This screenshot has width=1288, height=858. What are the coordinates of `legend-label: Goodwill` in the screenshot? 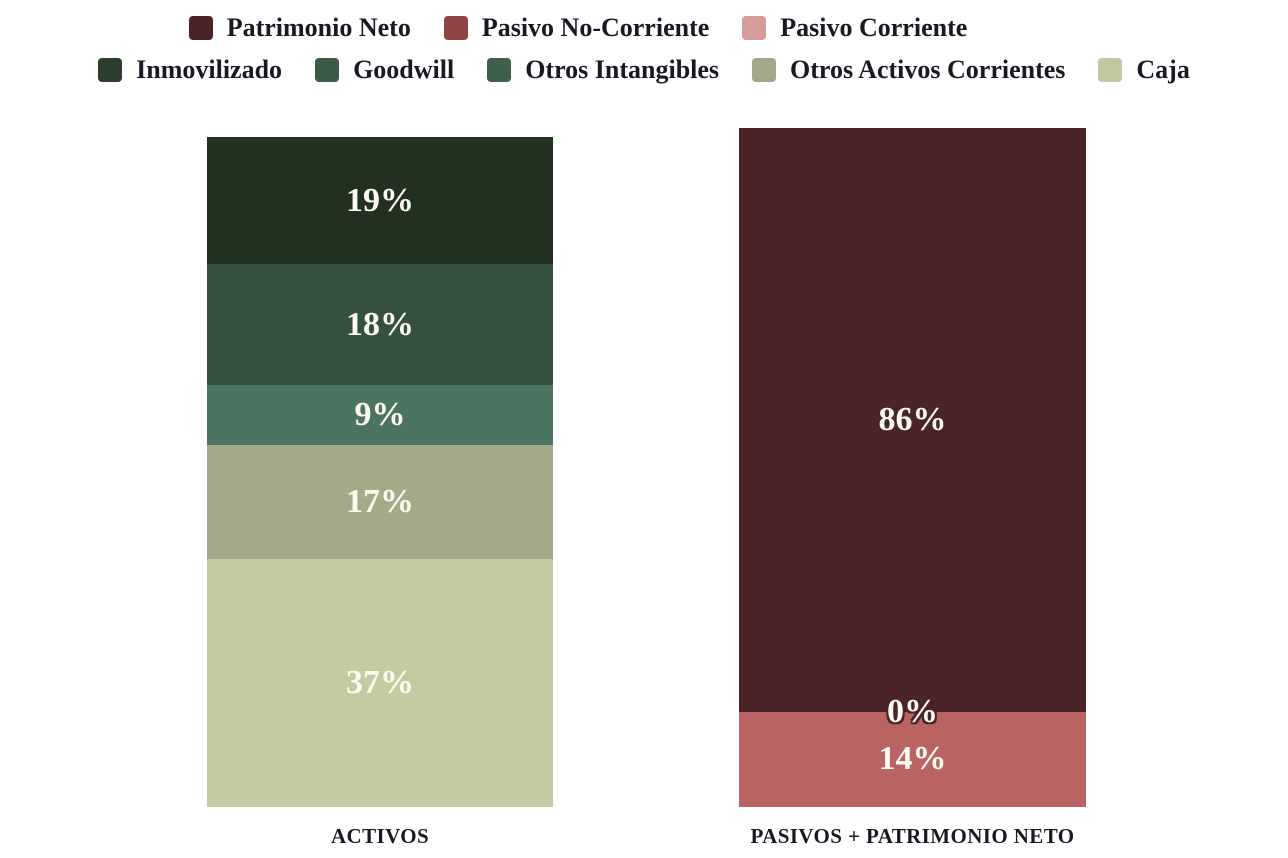 It's located at (404, 69).